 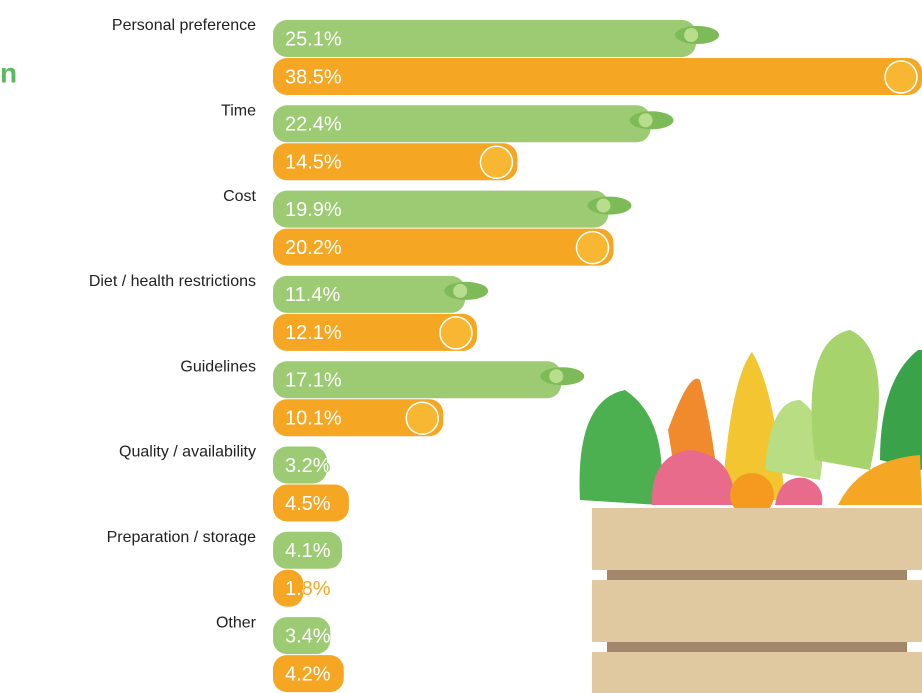 I want to click on value-label: 3.2%, so click(x=308, y=466).